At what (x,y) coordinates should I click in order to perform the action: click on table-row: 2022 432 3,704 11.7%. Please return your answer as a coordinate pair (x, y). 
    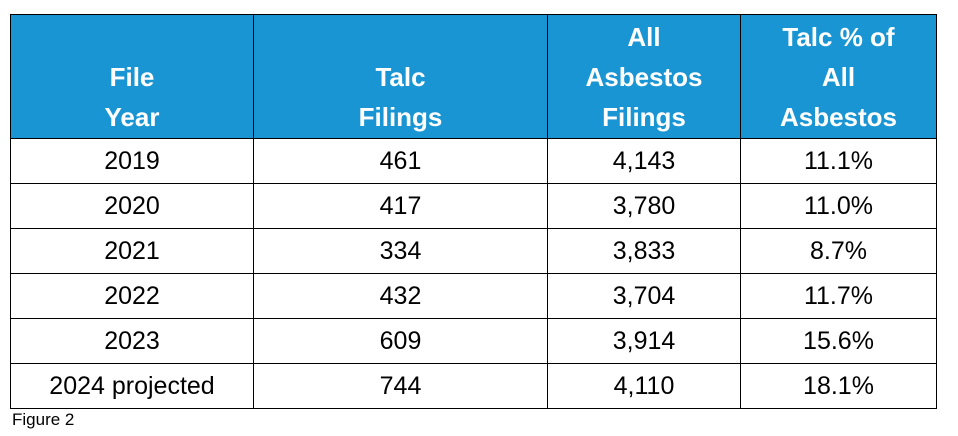
    Looking at the image, I should click on (473, 296).